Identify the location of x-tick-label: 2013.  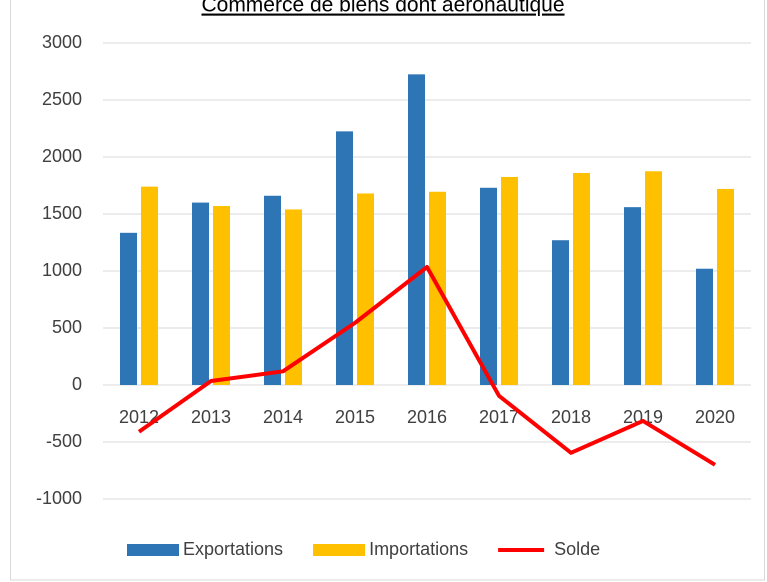
(211, 417).